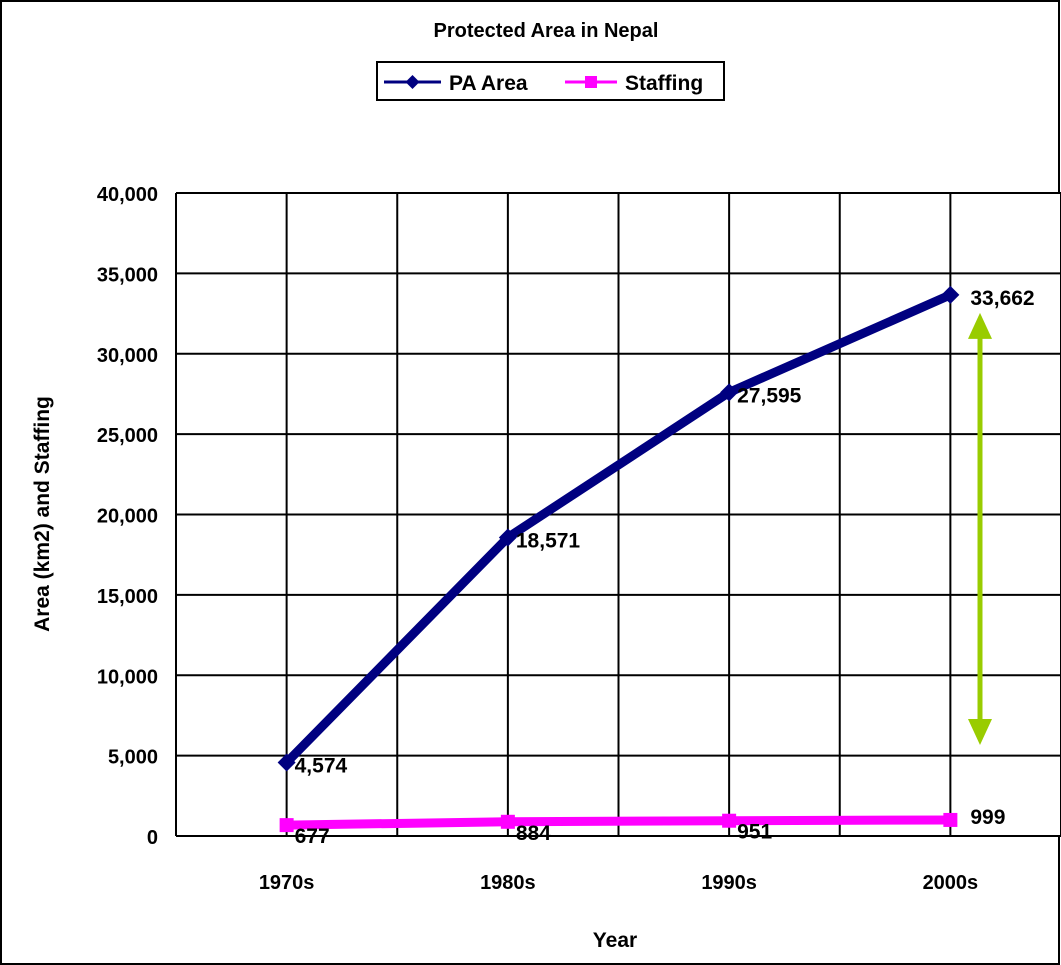  Describe the element at coordinates (133, 758) in the screenshot. I see `y-tick-label: 5,000` at that location.